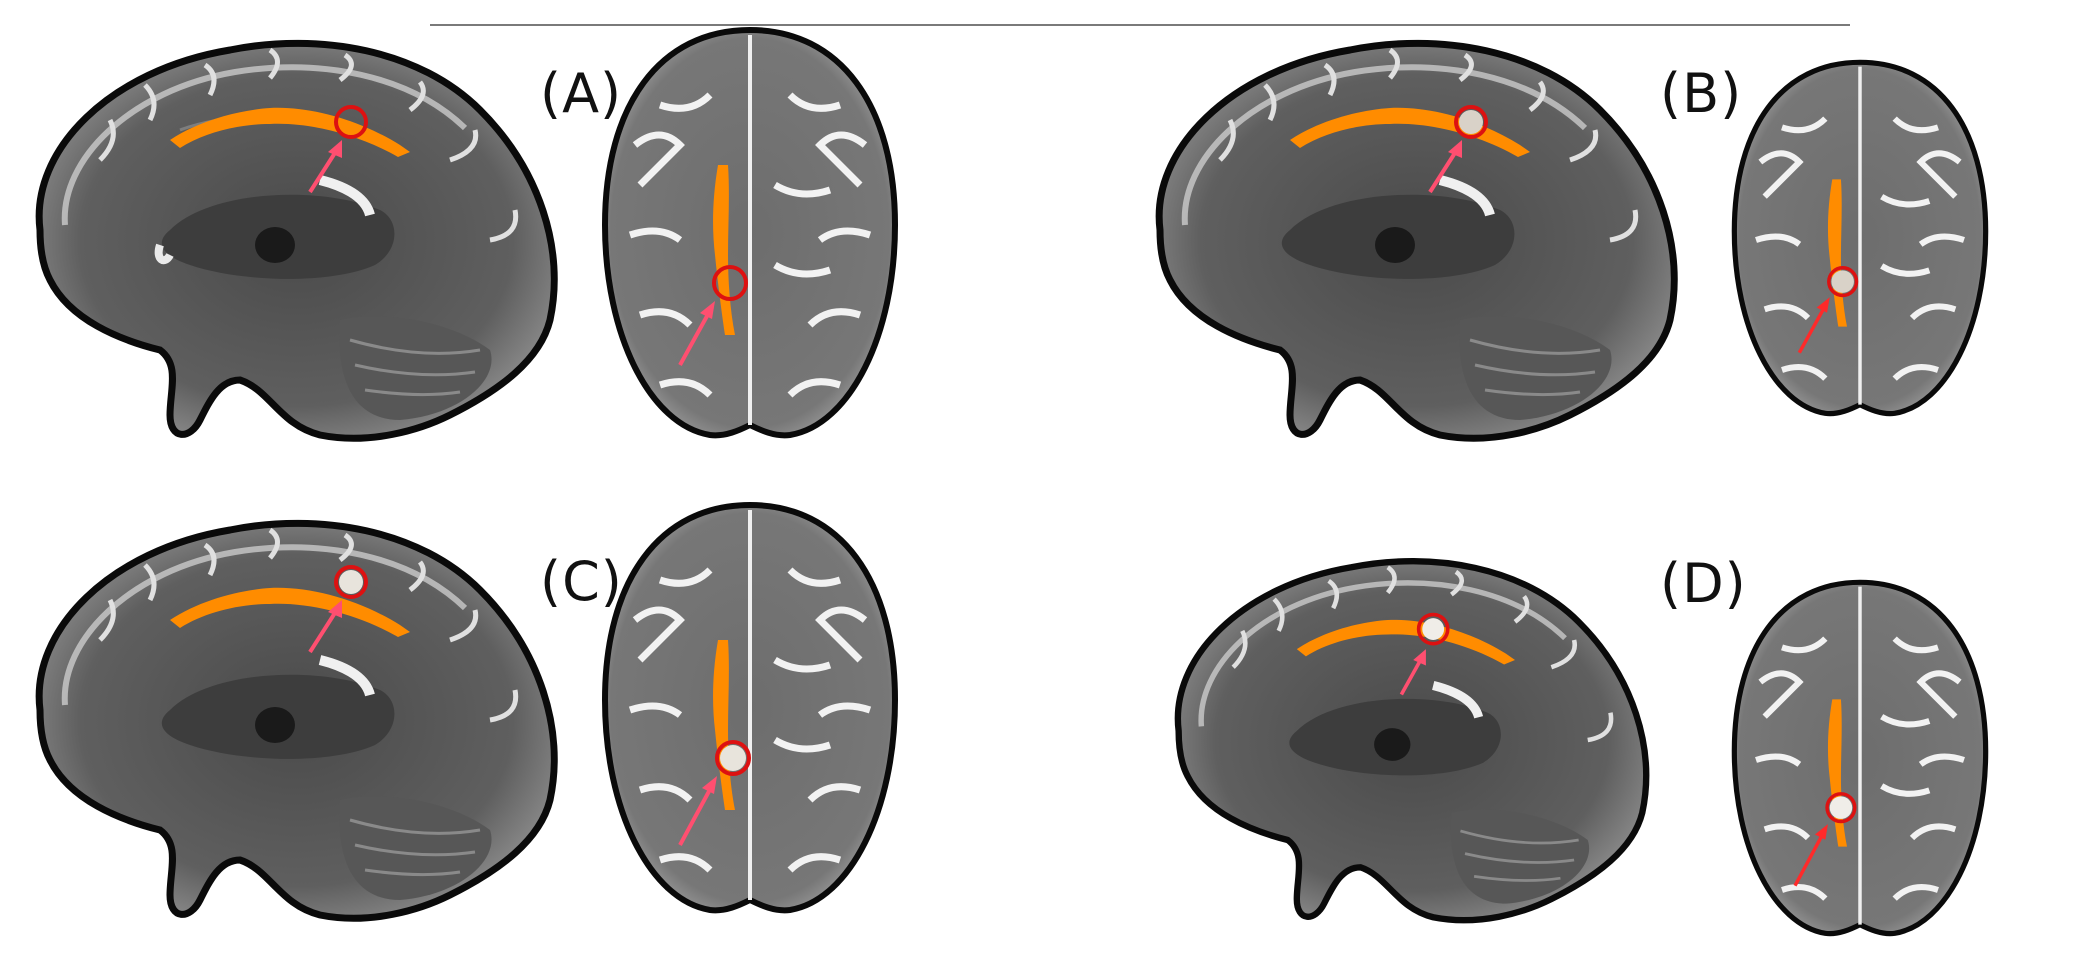 This screenshot has width=2080, height=980. I want to click on panel-label-d: (D), so click(1703, 583).